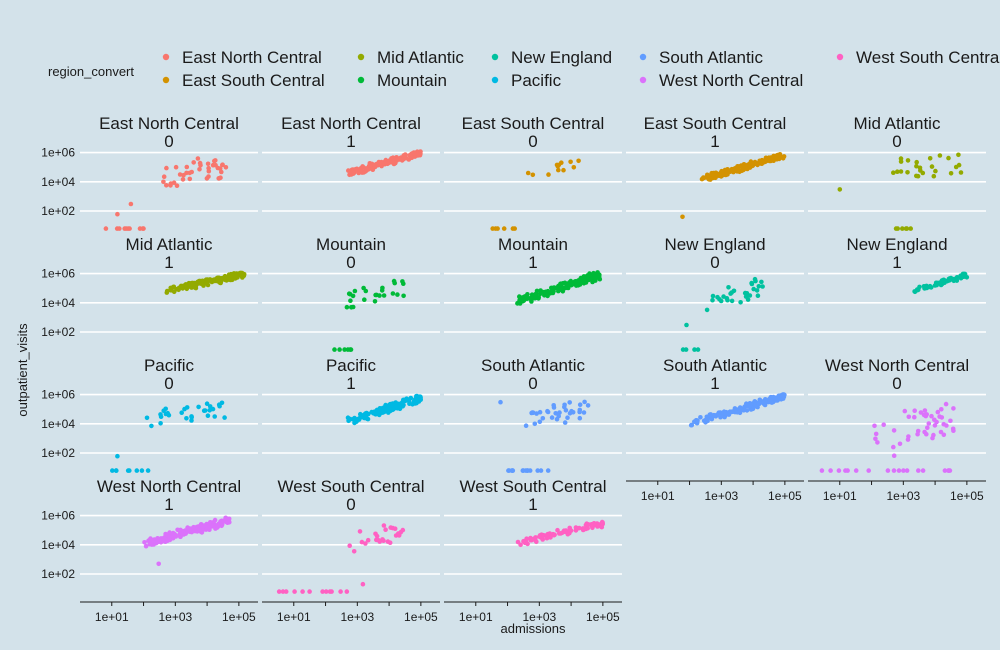  What do you see at coordinates (58, 211) in the screenshot?
I see `y-tick-label: 1e+02` at bounding box center [58, 211].